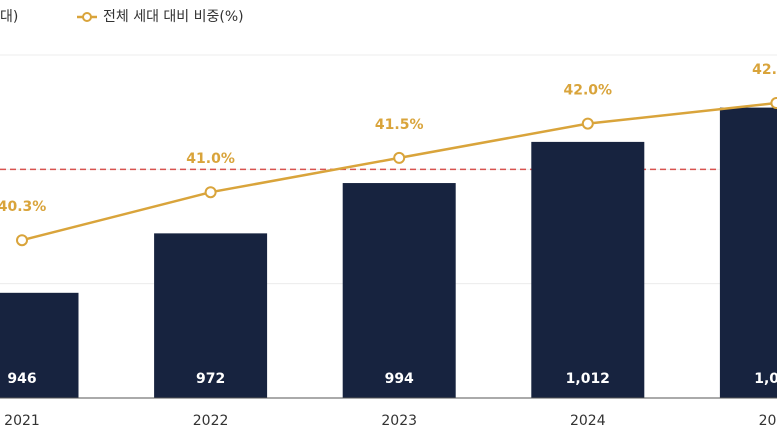 The image size is (777, 437). What do you see at coordinates (588, 379) in the screenshot?
I see `bar-value-label: 1,012` at bounding box center [588, 379].